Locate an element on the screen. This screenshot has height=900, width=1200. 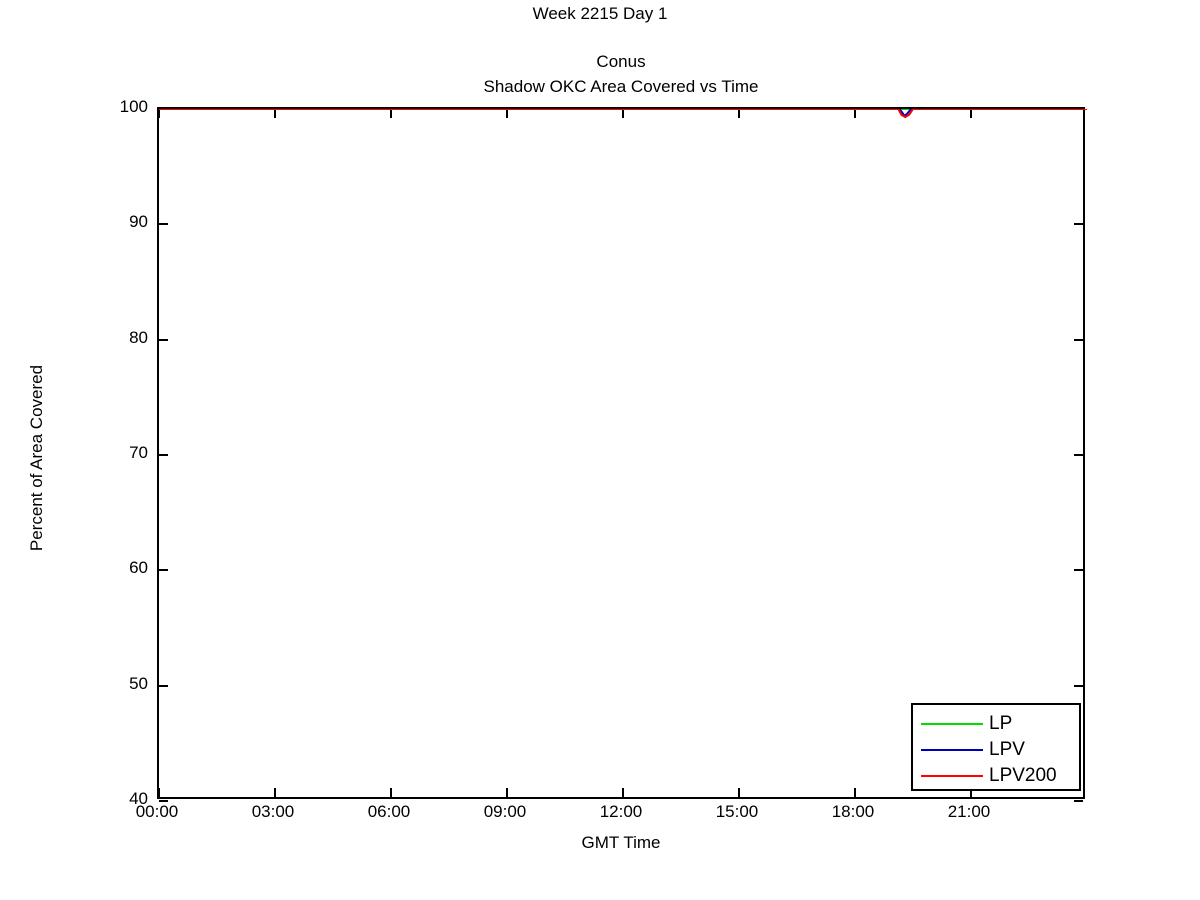
y-axis-tick-label: 50 is located at coordinates (138, 683).